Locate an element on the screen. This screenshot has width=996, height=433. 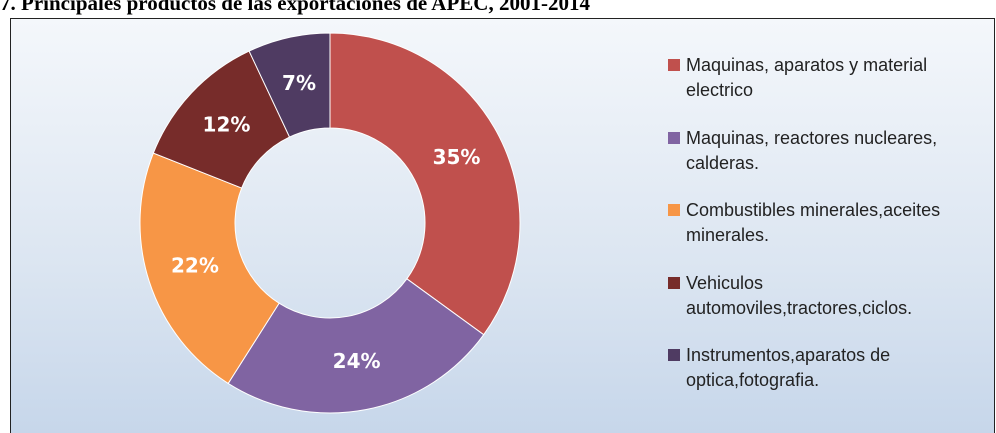
legend-item: Maquinas, aparatos y material electrico is located at coordinates (827, 78).